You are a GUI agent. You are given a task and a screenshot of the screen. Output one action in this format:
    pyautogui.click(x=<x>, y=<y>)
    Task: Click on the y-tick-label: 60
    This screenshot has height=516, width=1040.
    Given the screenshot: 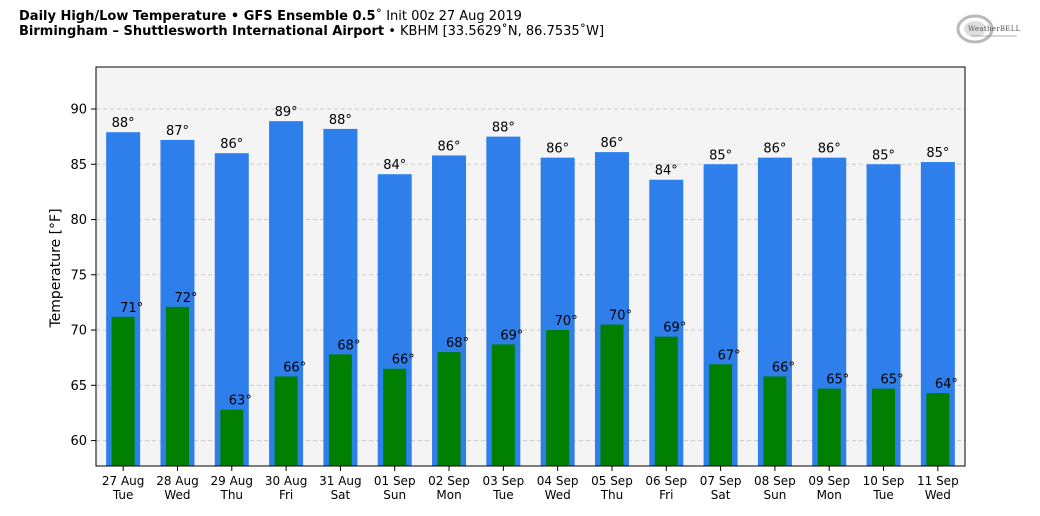 What is the action you would take?
    pyautogui.click(x=78, y=441)
    